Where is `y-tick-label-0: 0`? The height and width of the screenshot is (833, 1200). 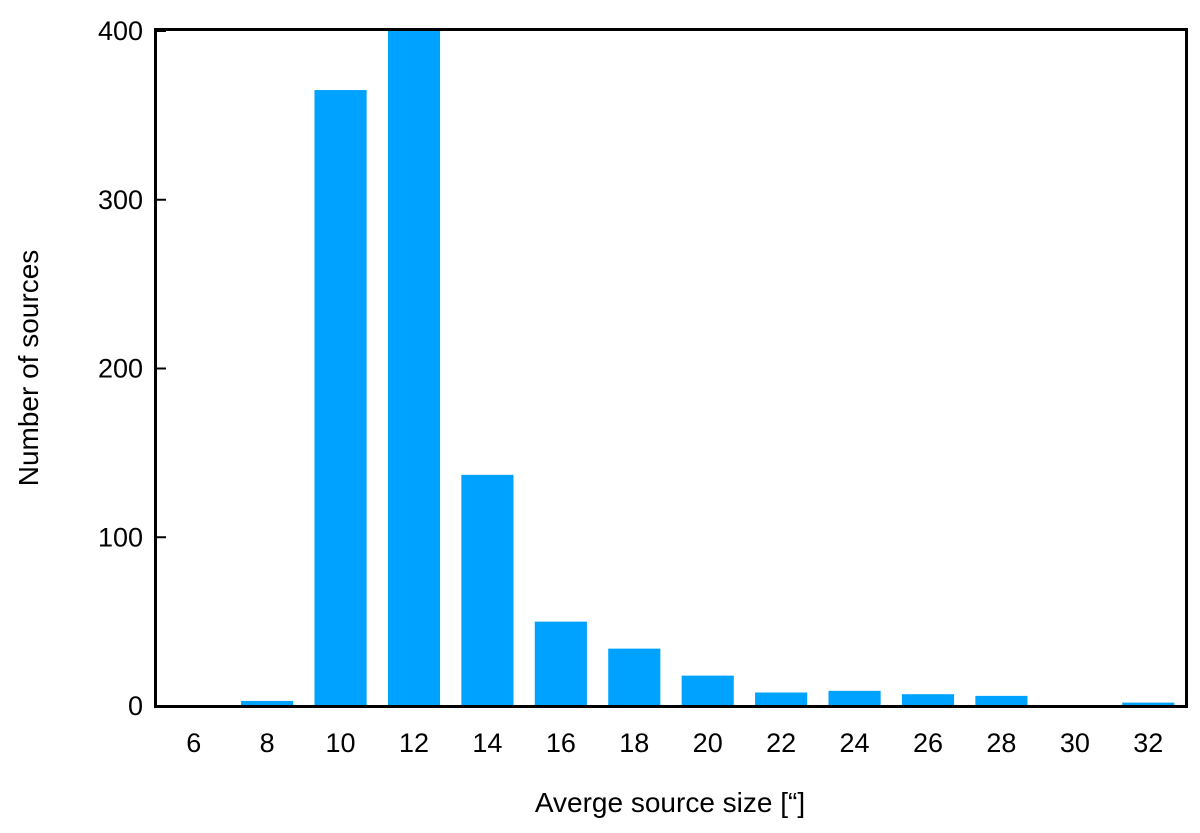 y-tick-label-0: 0 is located at coordinates (135, 706).